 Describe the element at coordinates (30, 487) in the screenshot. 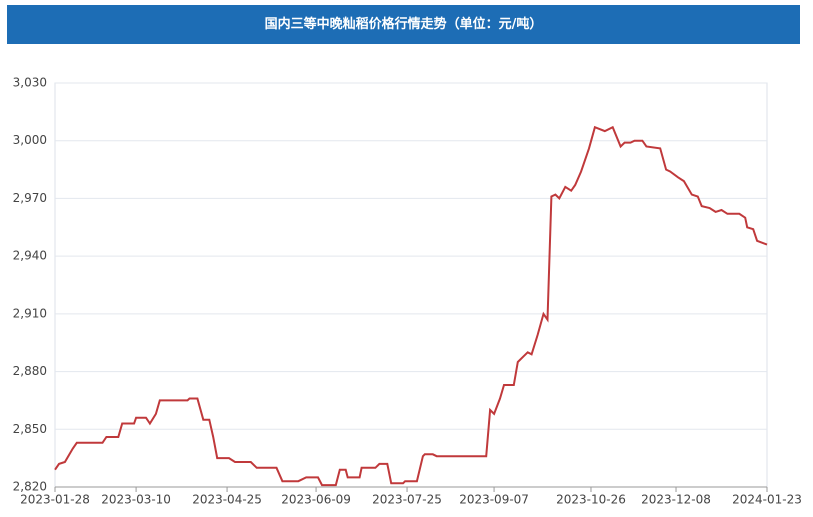

I see `y-tick-label: 2,820` at that location.